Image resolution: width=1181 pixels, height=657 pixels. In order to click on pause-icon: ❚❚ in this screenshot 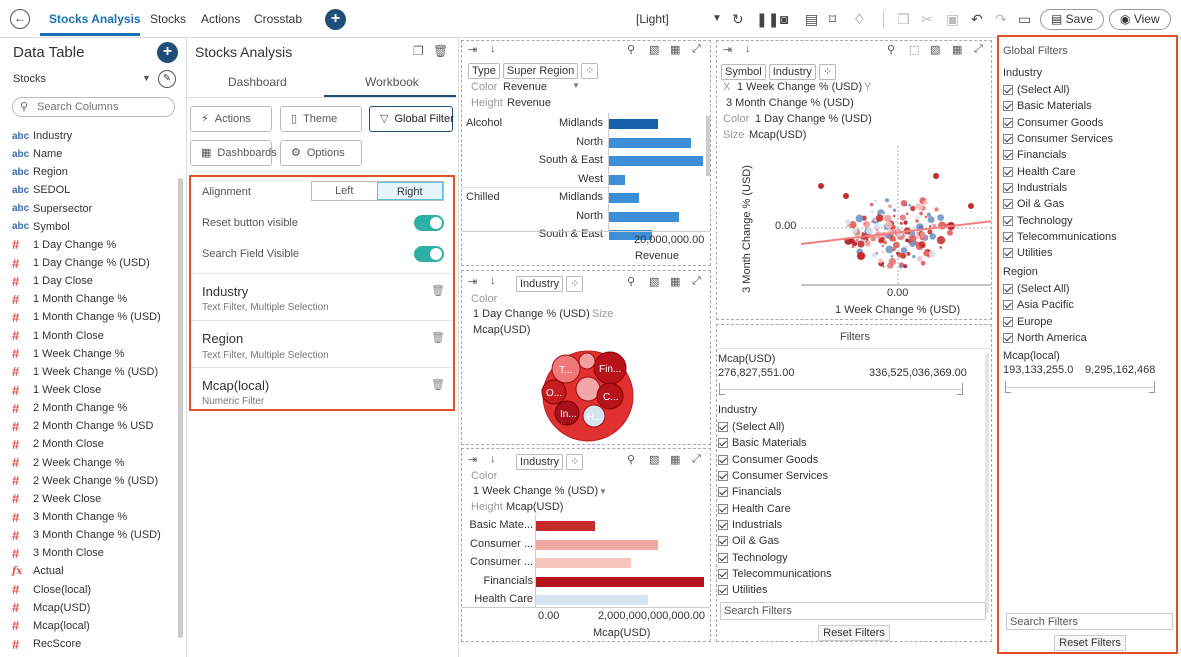, I will do `click(768, 19)`.